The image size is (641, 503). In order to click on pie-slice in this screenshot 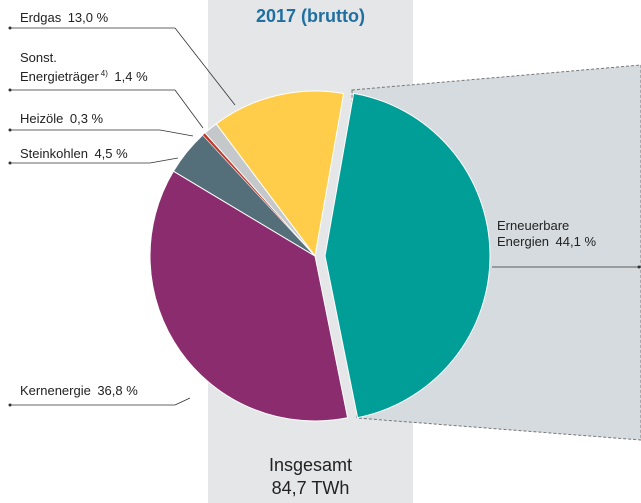, I will do `click(280, 174)`.